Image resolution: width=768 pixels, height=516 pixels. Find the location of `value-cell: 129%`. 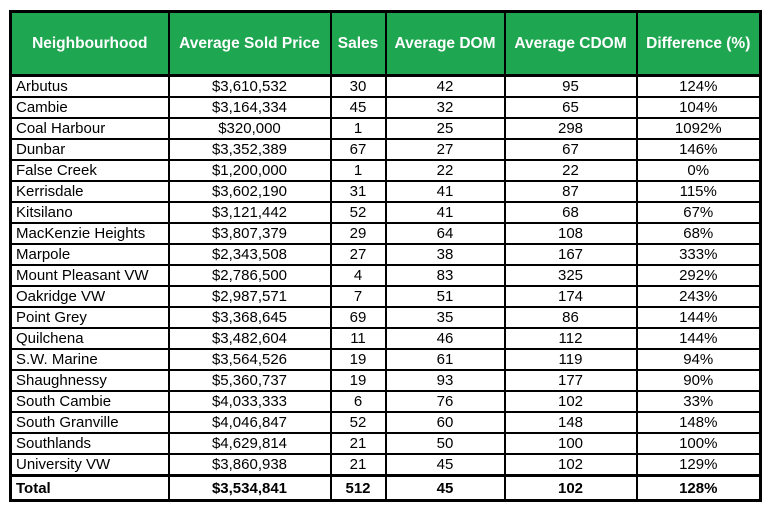

value-cell: 129% is located at coordinates (698, 465).